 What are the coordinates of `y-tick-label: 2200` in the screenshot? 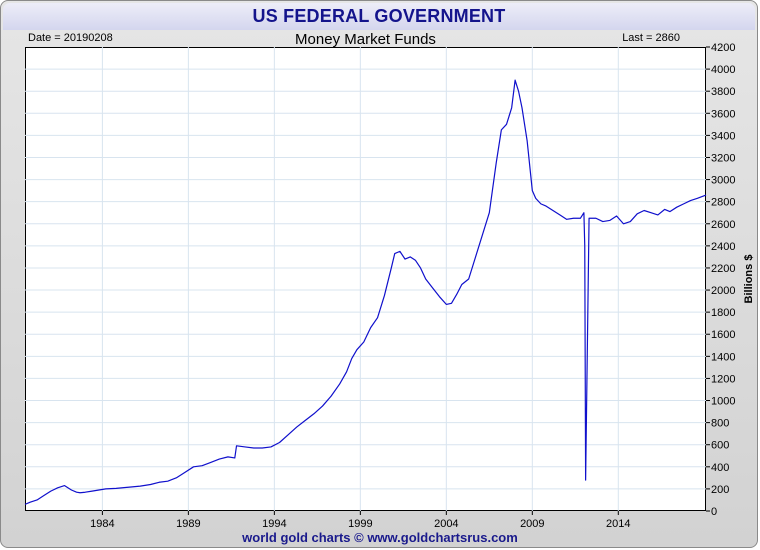 It's located at (723, 269).